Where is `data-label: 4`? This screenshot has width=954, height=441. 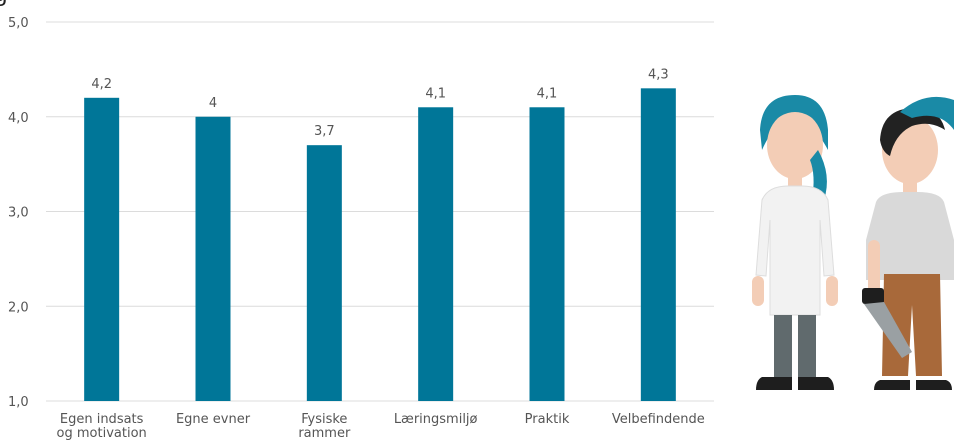
data-label: 4 is located at coordinates (213, 103).